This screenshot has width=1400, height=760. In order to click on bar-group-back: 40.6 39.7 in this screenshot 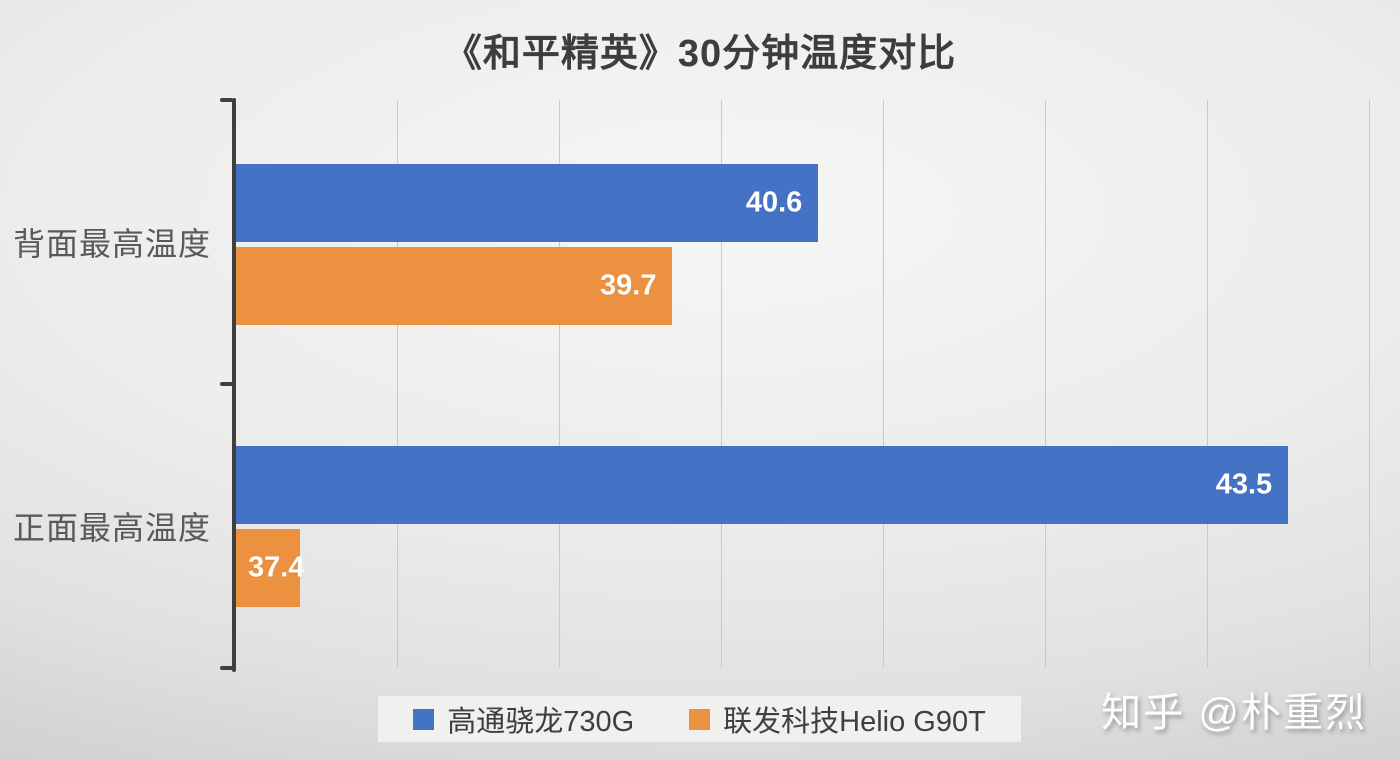, I will do `click(527, 247)`.